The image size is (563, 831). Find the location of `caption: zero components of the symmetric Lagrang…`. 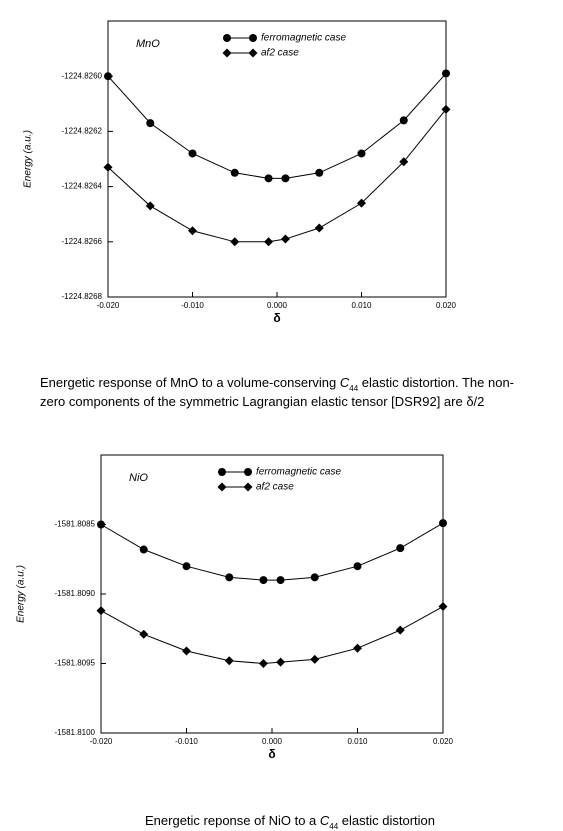

caption: zero components of the symmetric Lagrang… is located at coordinates (262, 401).